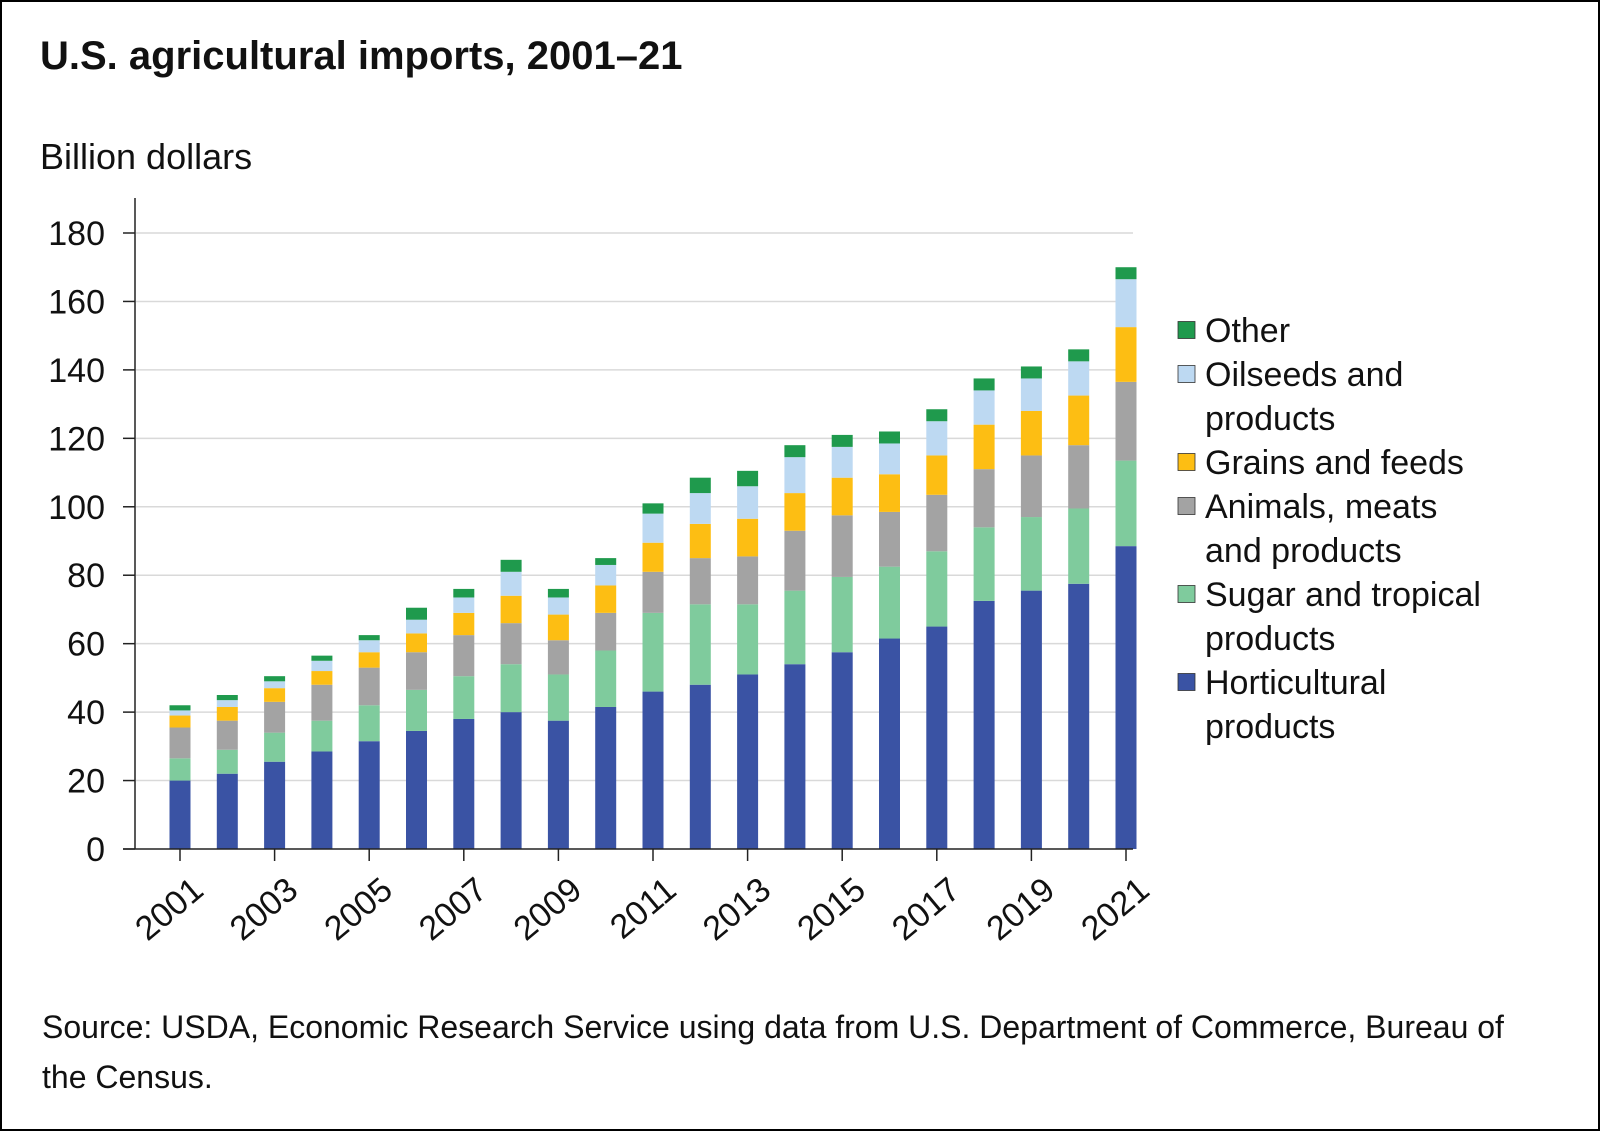  Describe the element at coordinates (937, 438) in the screenshot. I see `bar-2017-oilseeds-and-products` at that location.